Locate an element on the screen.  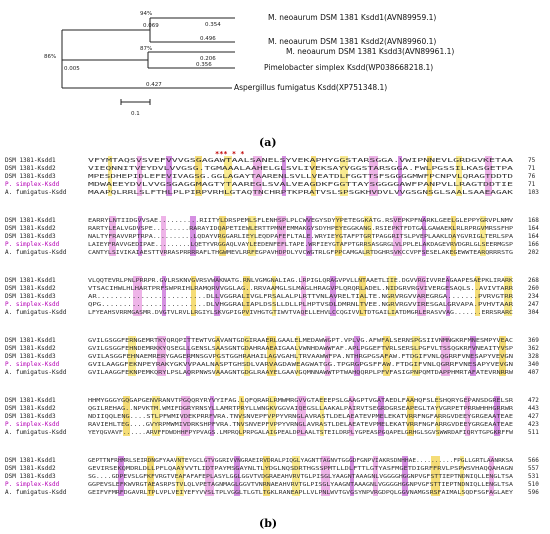
sequence-position: 531 is located at coordinates (533, 476).